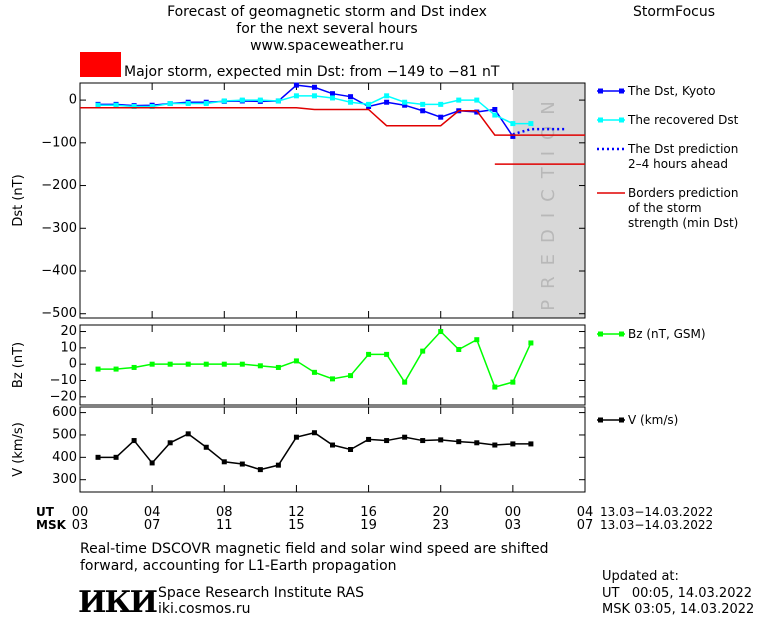 This screenshot has height=620, width=760. I want to click on prediction-label: PREDICTION, so click(548, 200).